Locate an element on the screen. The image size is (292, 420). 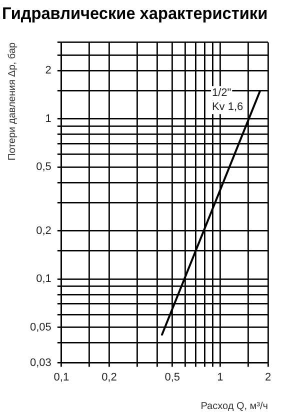
y-tick-label: 1 is located at coordinates (48, 118).